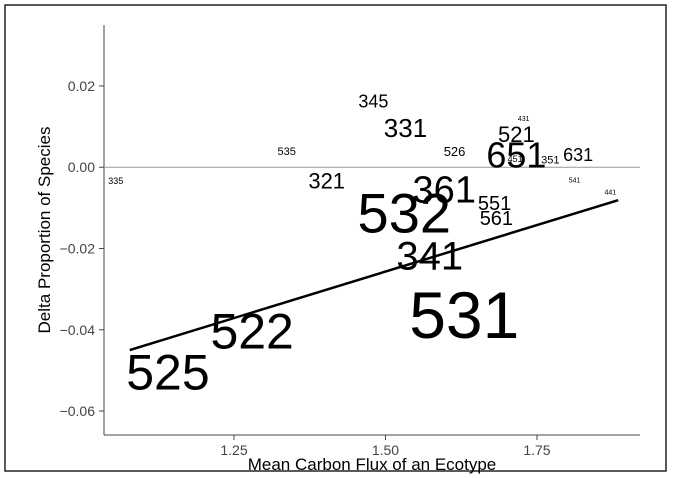  What do you see at coordinates (575, 181) in the screenshot?
I see `point-label: 541` at bounding box center [575, 181].